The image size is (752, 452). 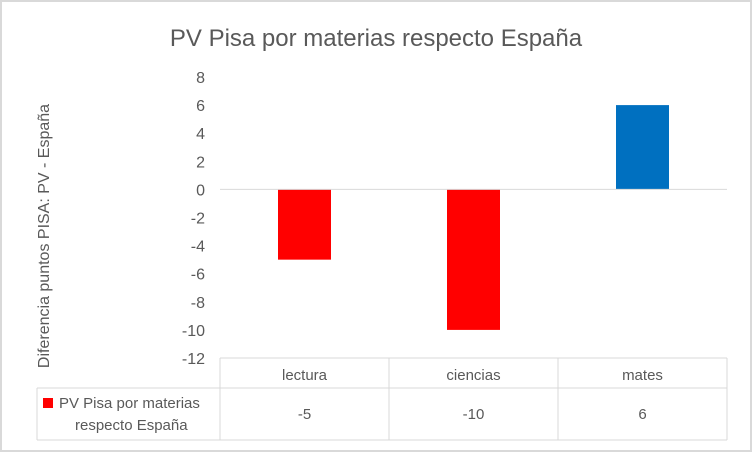 I want to click on legend-label-line2: respecto España, so click(x=131, y=425).